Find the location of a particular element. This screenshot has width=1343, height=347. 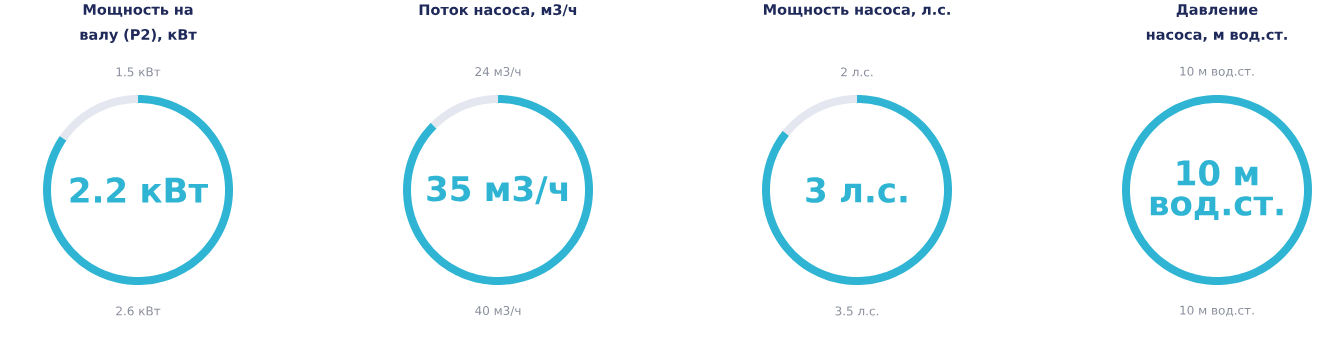

data-label: 2.2 кВт is located at coordinates (139, 190).